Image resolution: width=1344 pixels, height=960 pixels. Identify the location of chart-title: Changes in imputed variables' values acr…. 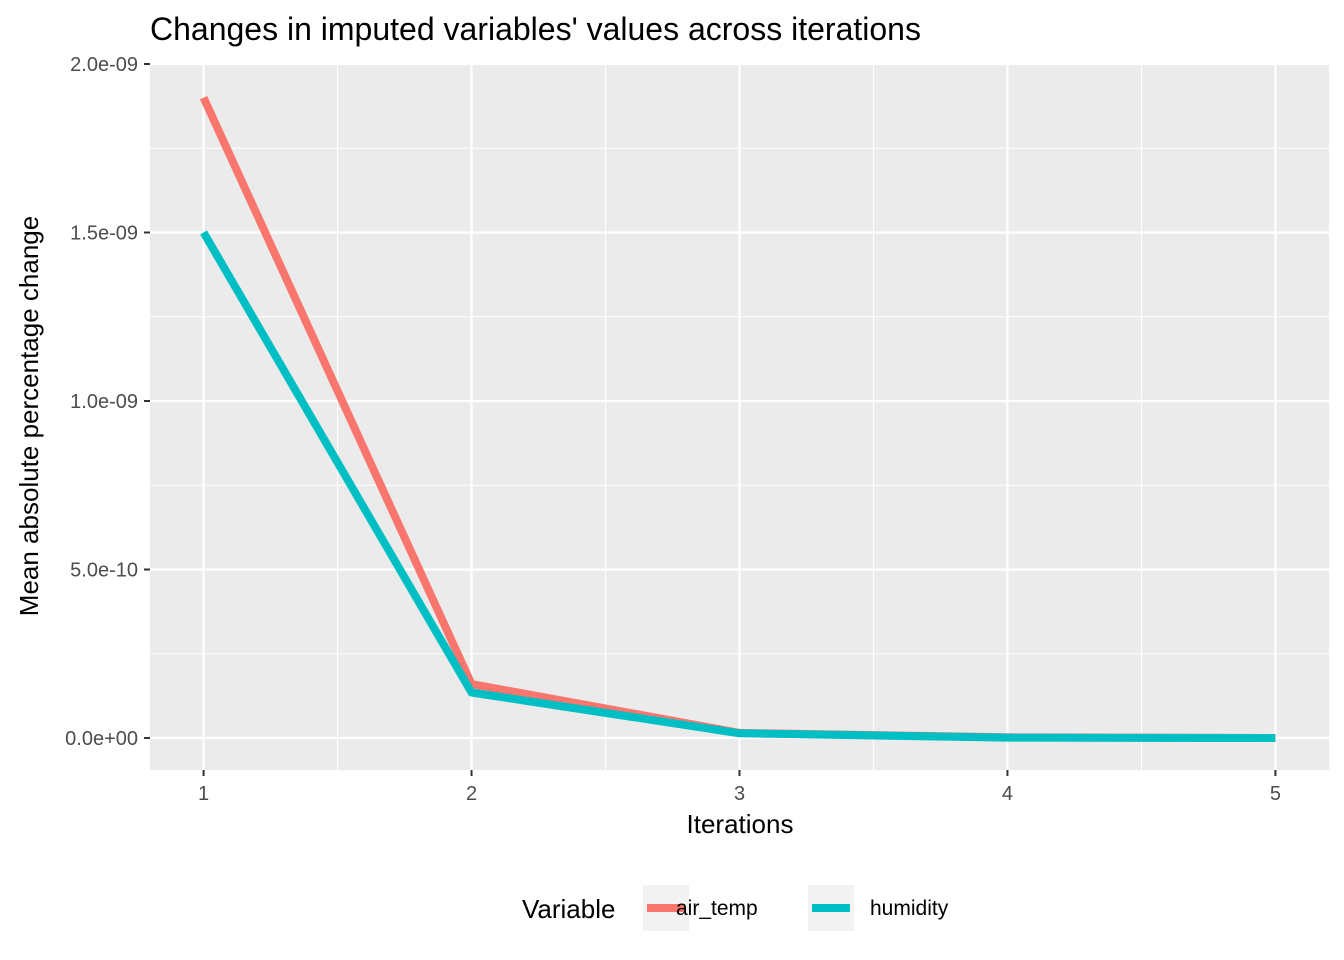
(535, 29).